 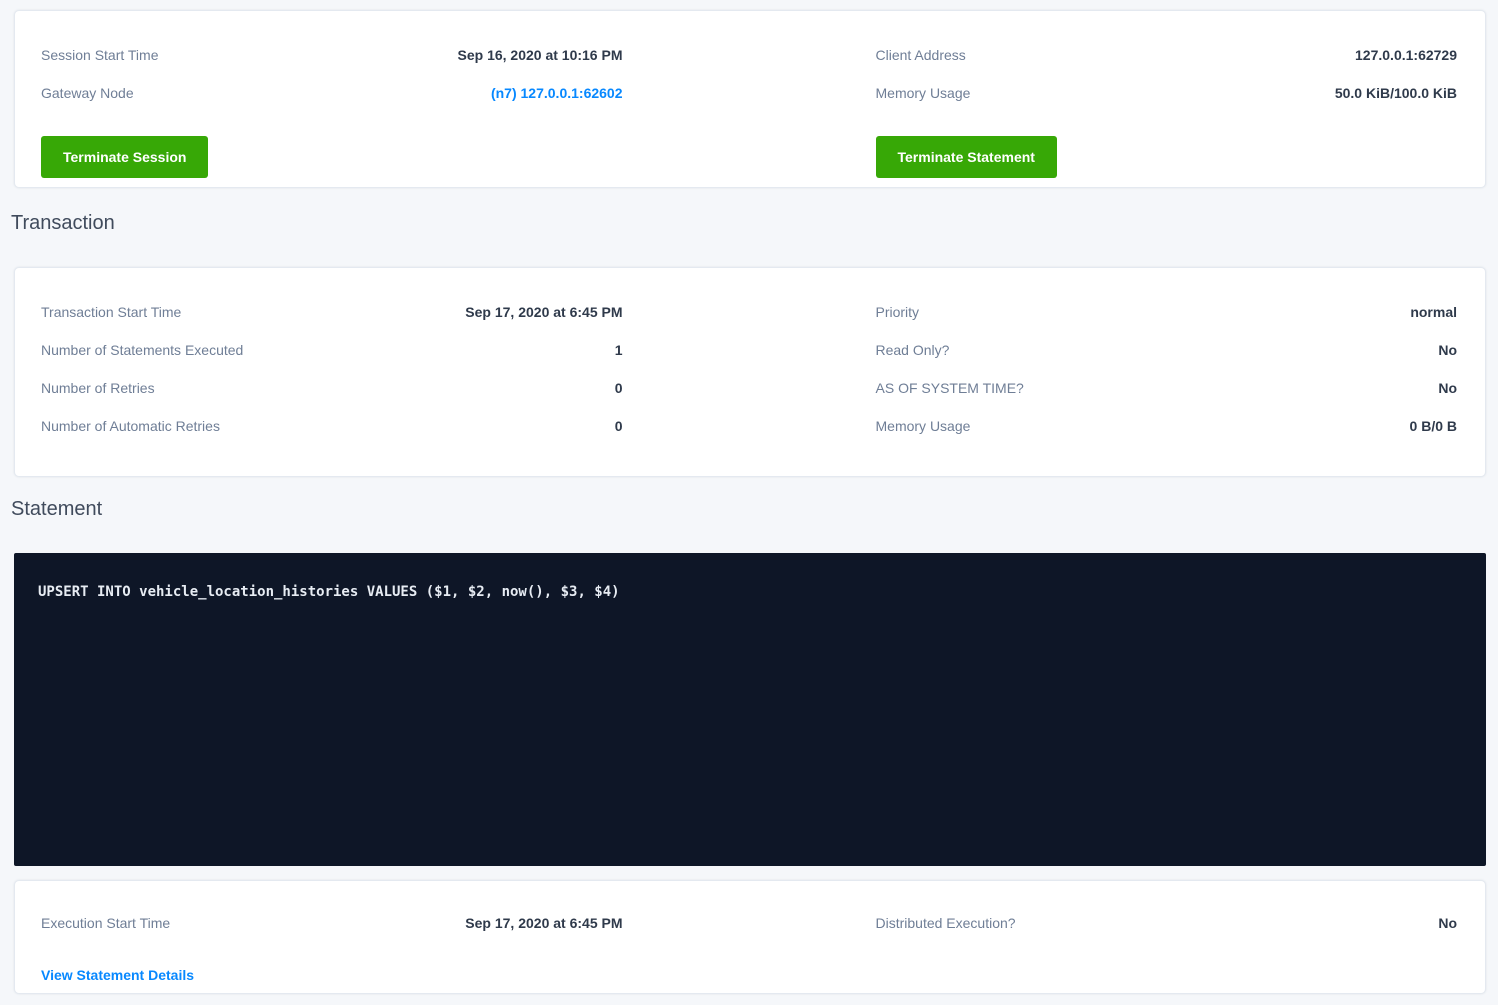 I want to click on client-address-value: 127.0.0.1:62729, so click(x=1406, y=55).